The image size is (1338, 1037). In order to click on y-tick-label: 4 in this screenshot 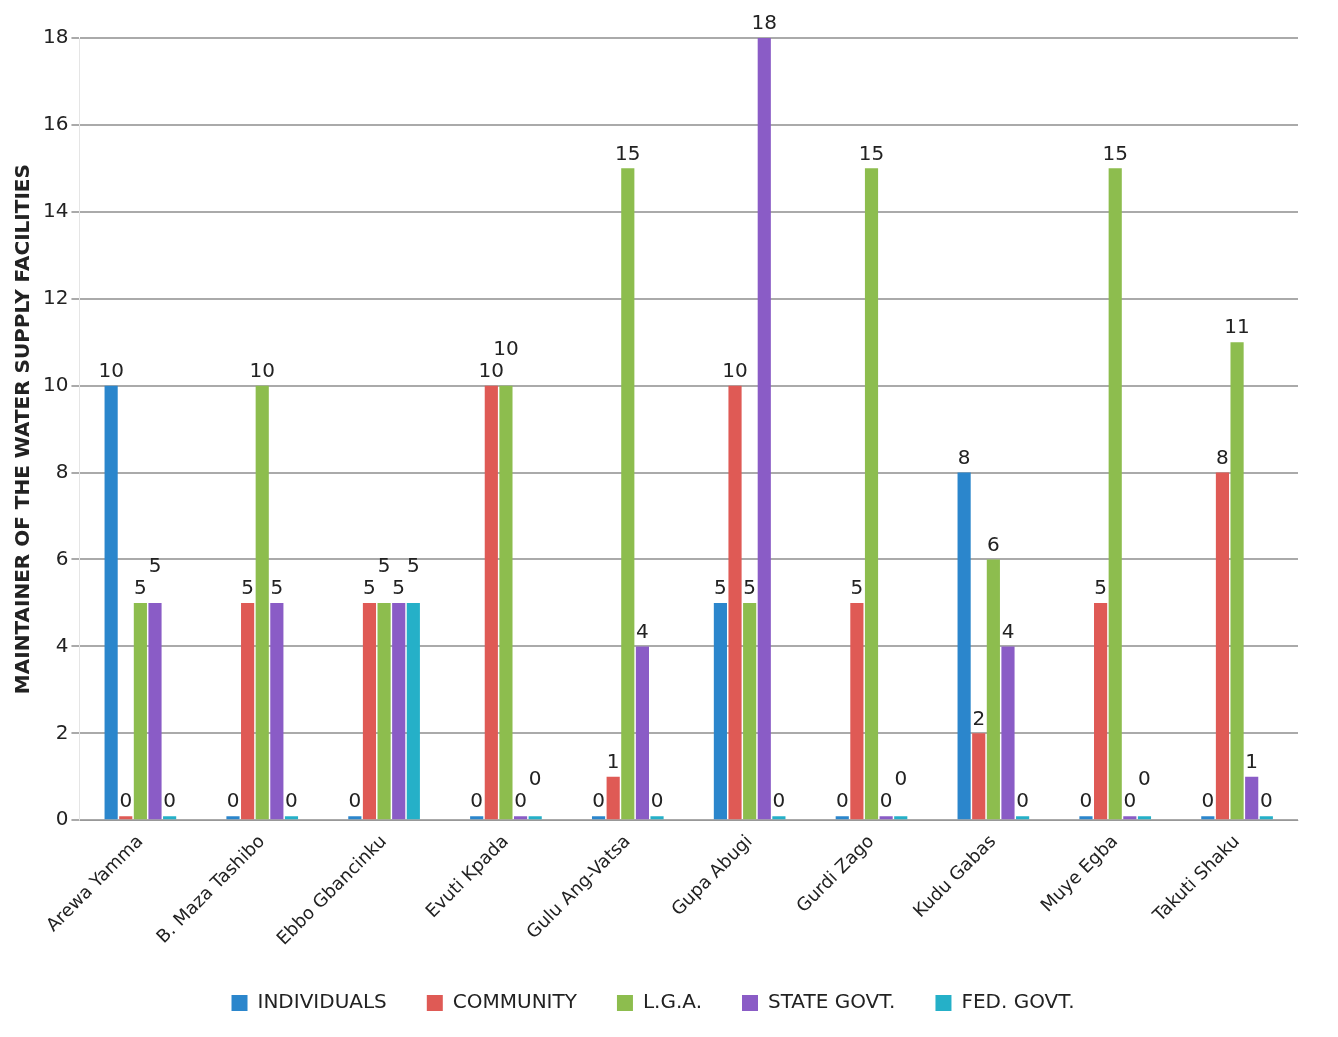, I will do `click(62, 644)`.